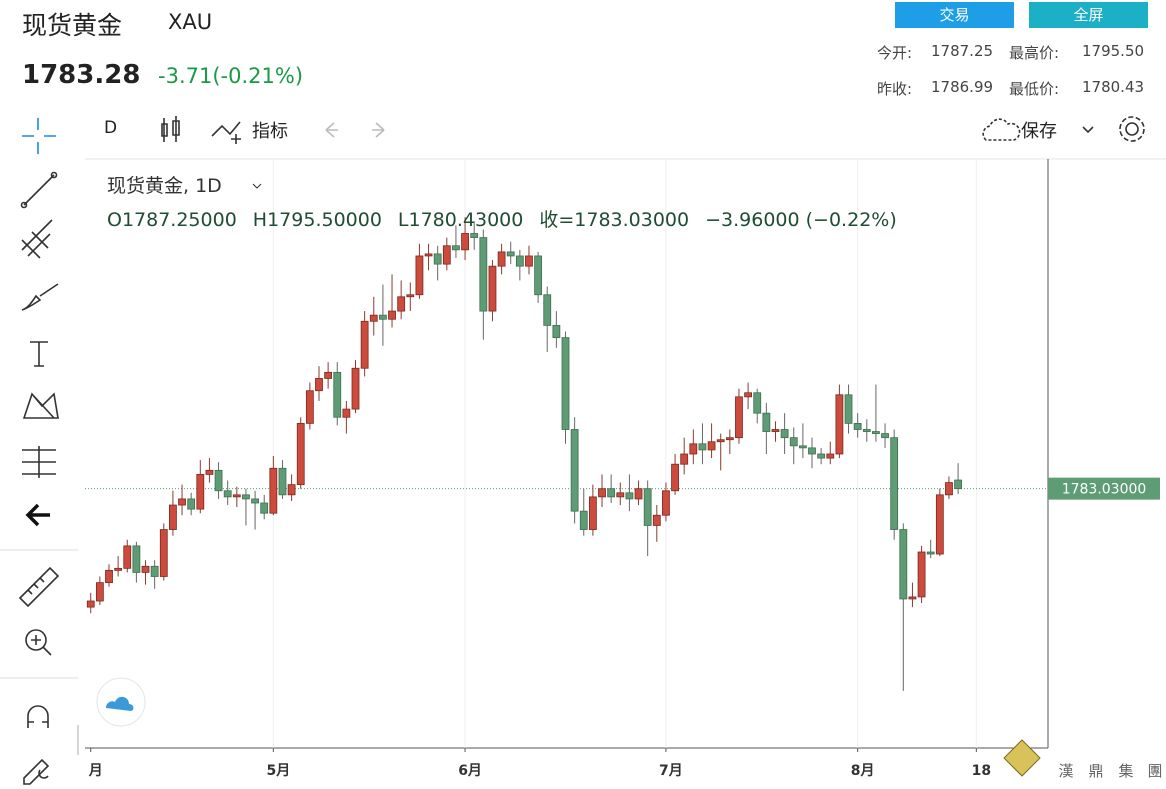 The image size is (1166, 789). Describe the element at coordinates (317, 220) in the screenshot. I see `legend-value: H1795.50000` at that location.